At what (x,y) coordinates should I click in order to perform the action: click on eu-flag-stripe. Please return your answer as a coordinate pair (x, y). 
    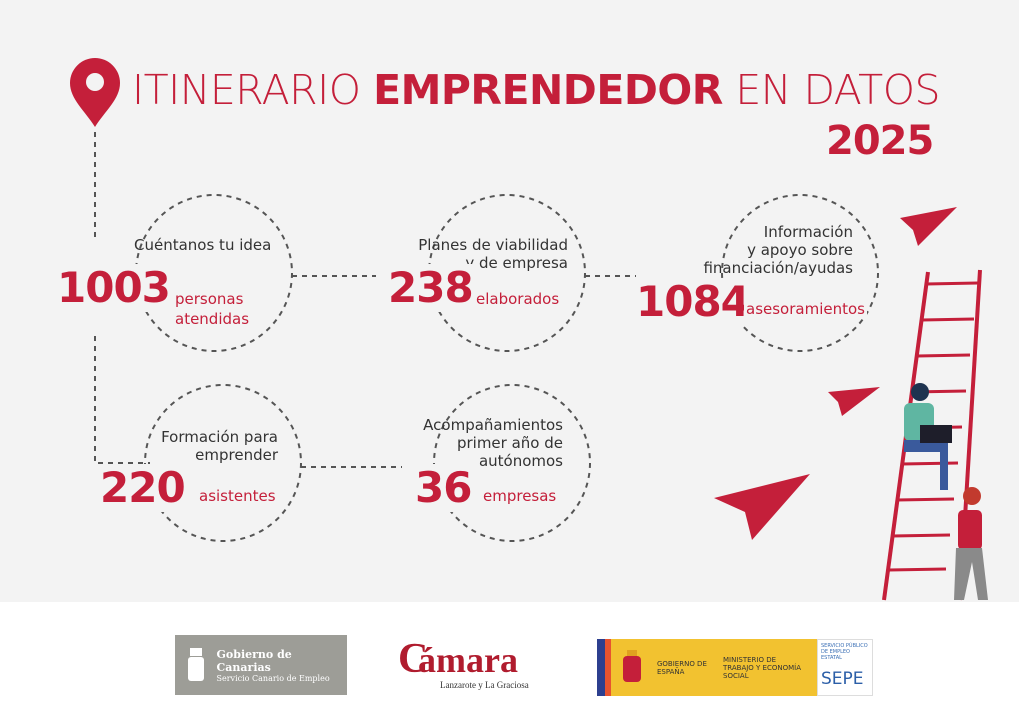
    Looking at the image, I should click on (601, 667).